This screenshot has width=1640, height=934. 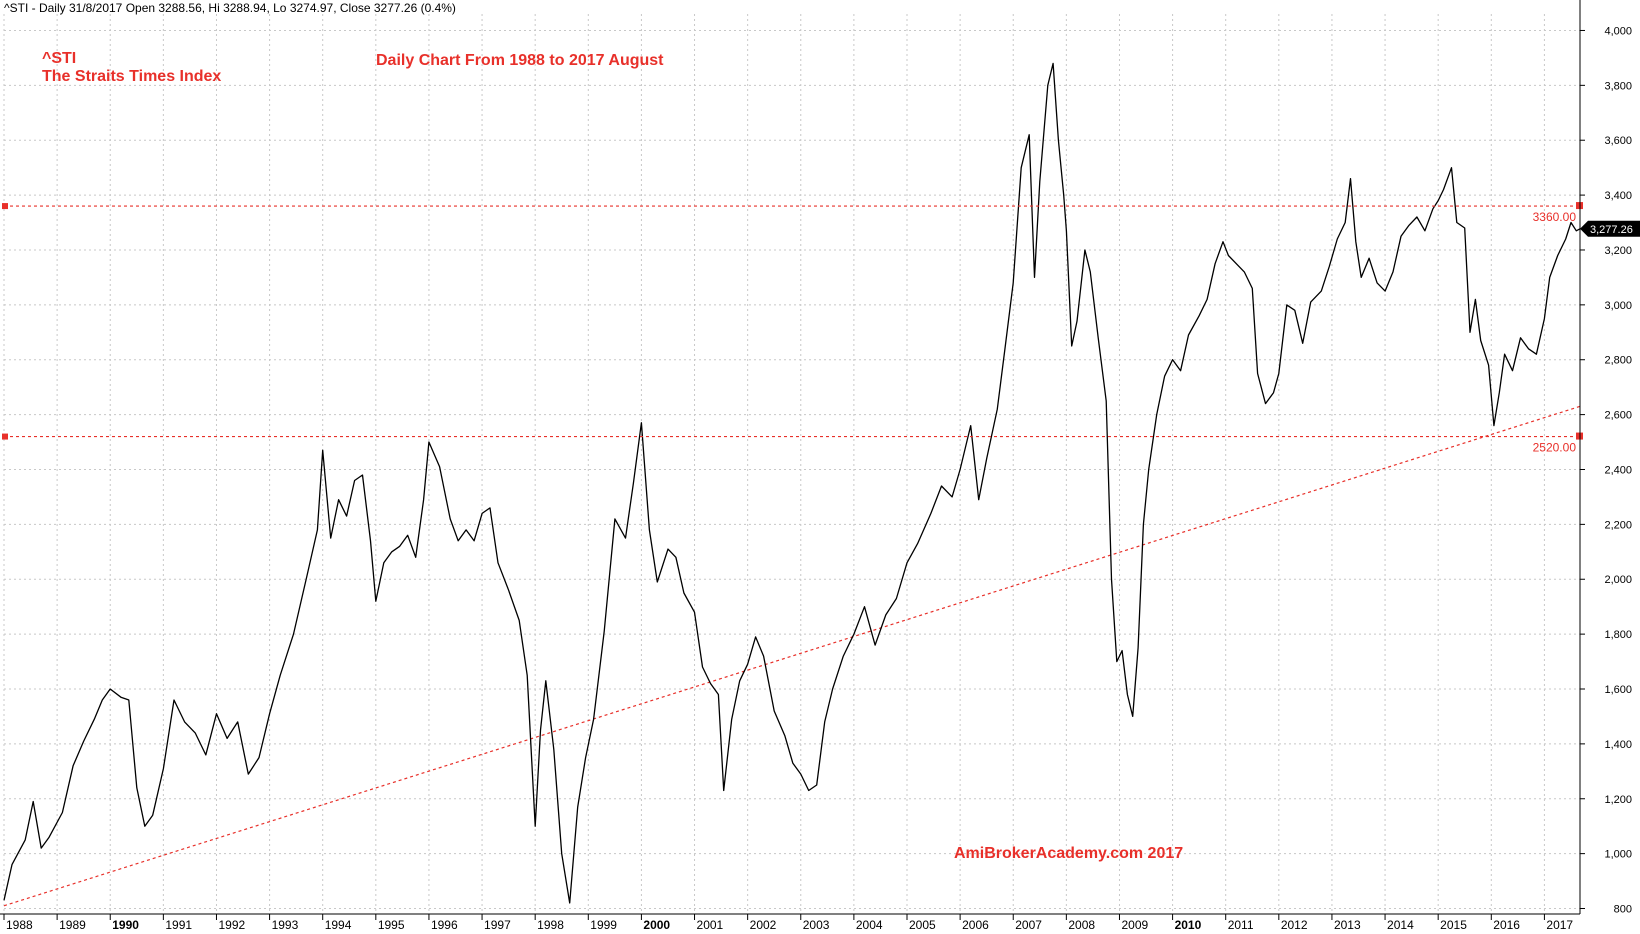 I want to click on y-tick-label: 2,200, so click(x=1618, y=525).